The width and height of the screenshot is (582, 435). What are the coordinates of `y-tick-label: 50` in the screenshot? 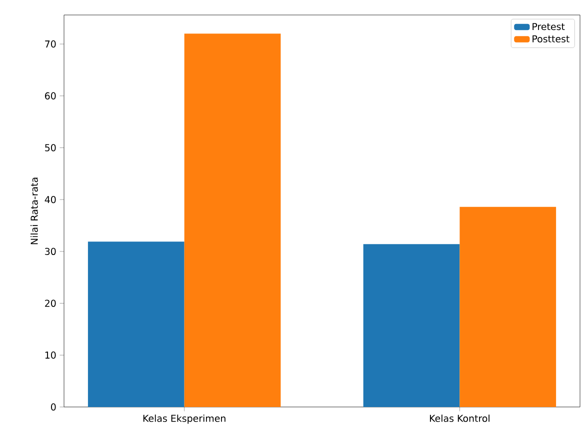 It's located at (50, 148).